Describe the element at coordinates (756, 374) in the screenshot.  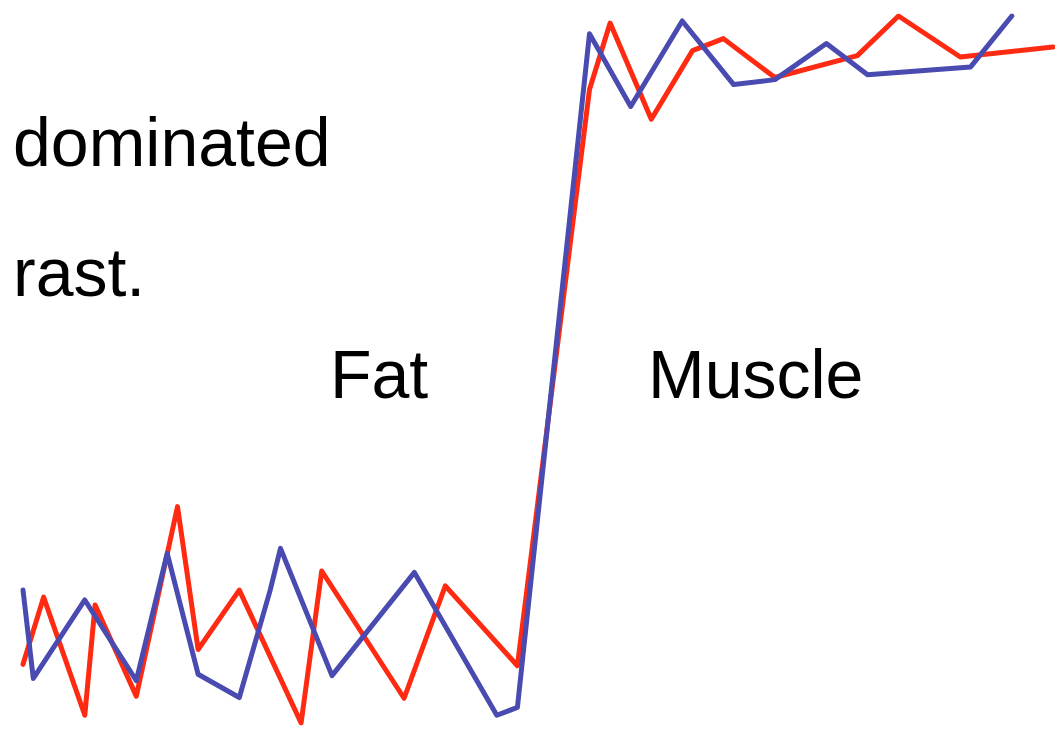
I see `annotation: Muscle` at that location.